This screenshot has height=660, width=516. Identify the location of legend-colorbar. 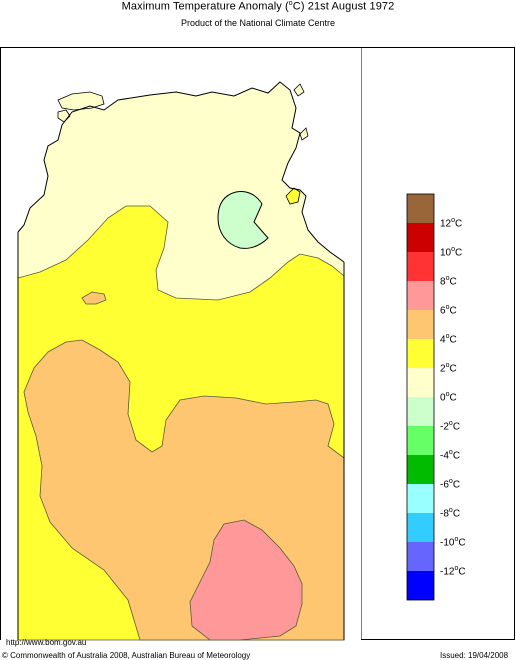
(420, 397).